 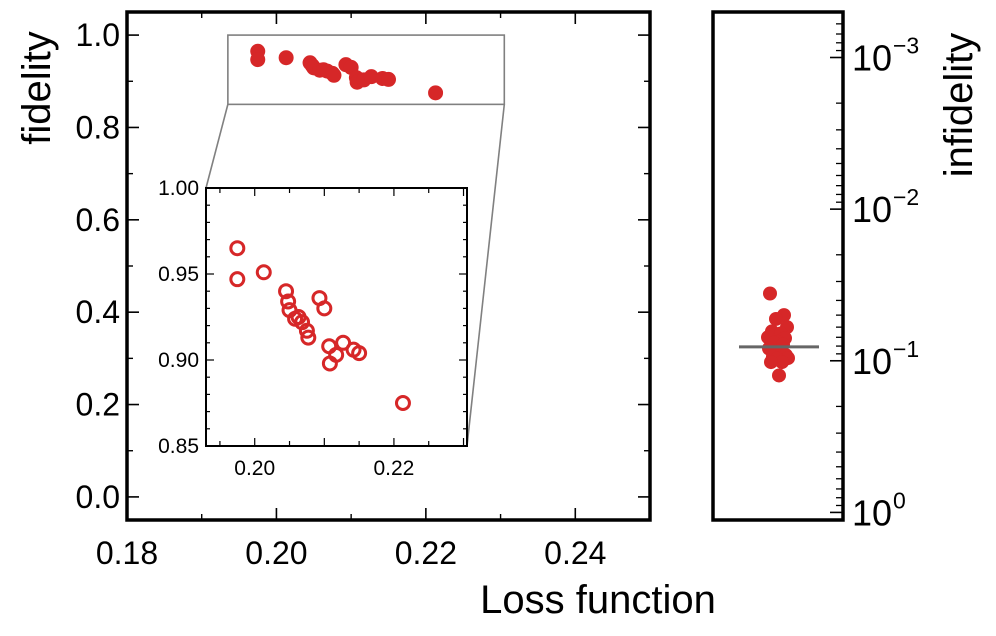 I want to click on inset-y-tick-label: 0.85, so click(x=178, y=446).